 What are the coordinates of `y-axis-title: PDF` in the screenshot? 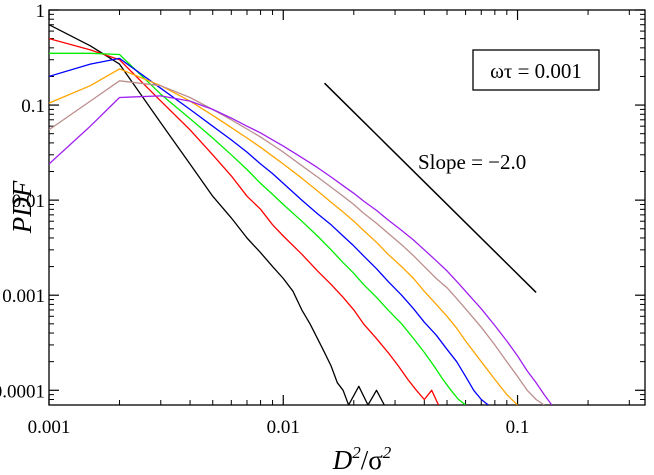 It's located at (22, 207).